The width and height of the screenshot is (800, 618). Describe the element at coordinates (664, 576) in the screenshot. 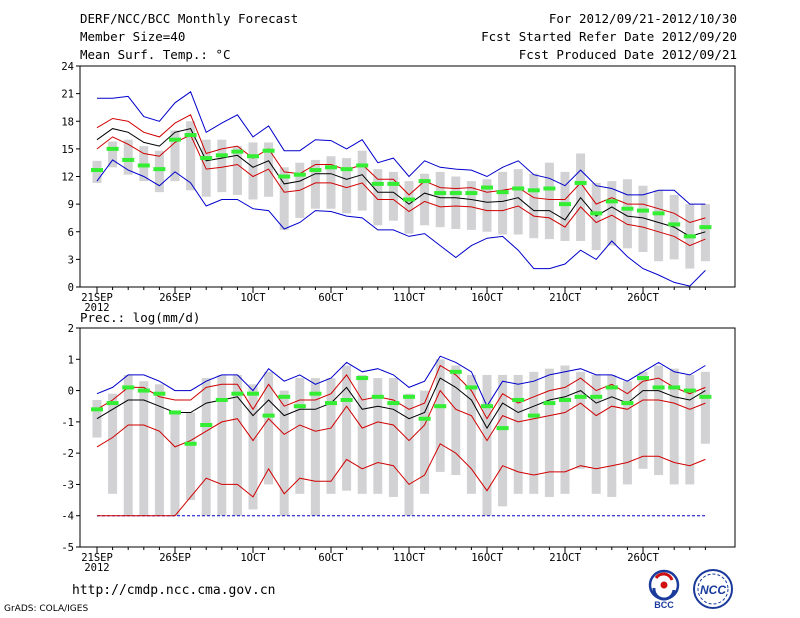

I see `bcc-logo-swirl-red` at that location.